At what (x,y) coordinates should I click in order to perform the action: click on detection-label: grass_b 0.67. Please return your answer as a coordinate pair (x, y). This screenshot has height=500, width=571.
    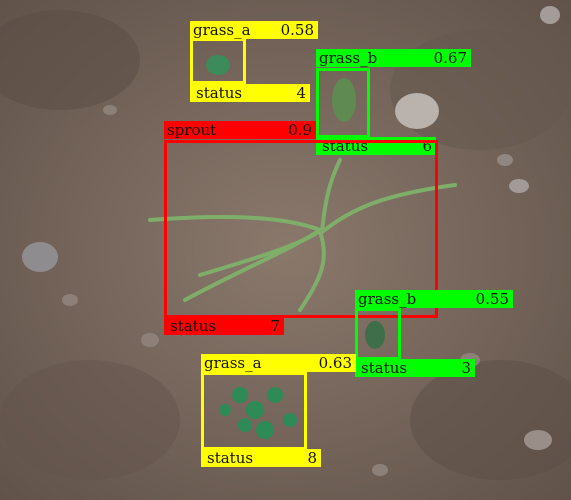
    Looking at the image, I should click on (393, 58).